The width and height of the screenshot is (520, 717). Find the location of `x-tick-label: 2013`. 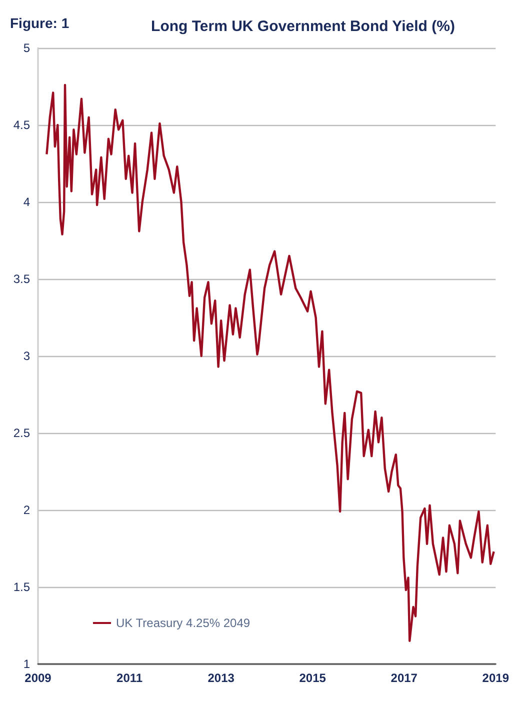

x-tick-label: 2013 is located at coordinates (221, 678).